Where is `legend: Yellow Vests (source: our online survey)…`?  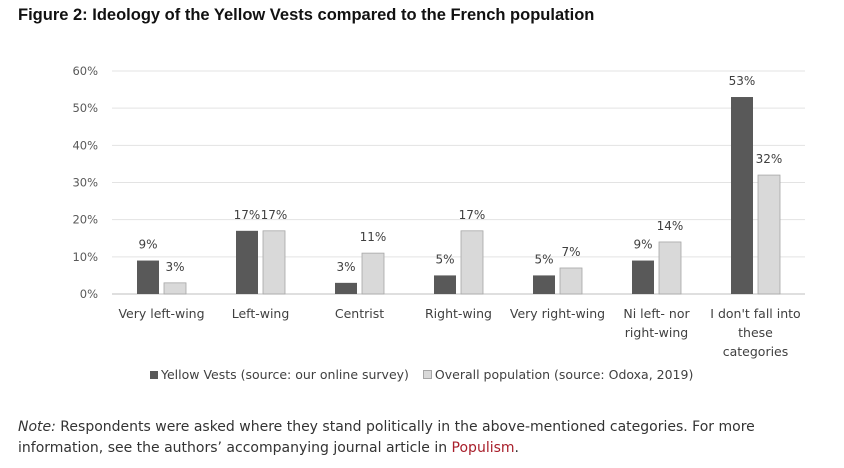
legend: Yellow Vests (source: our online survey)… is located at coordinates (426, 374).